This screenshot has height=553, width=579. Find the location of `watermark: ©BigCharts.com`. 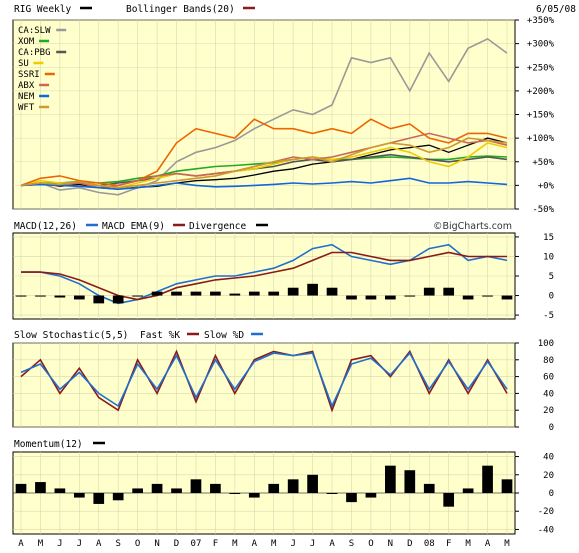

watermark: ©BigCharts.com is located at coordinates (472, 226).